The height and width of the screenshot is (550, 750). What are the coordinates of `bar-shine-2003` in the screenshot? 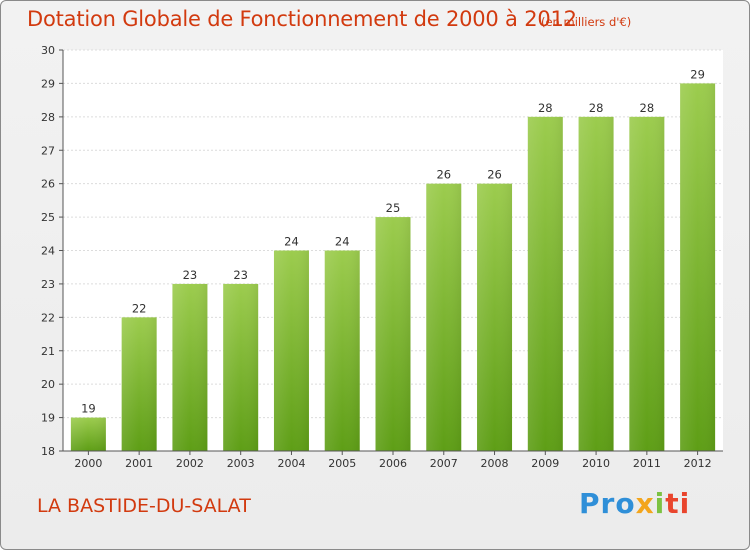 It's located at (241, 367).